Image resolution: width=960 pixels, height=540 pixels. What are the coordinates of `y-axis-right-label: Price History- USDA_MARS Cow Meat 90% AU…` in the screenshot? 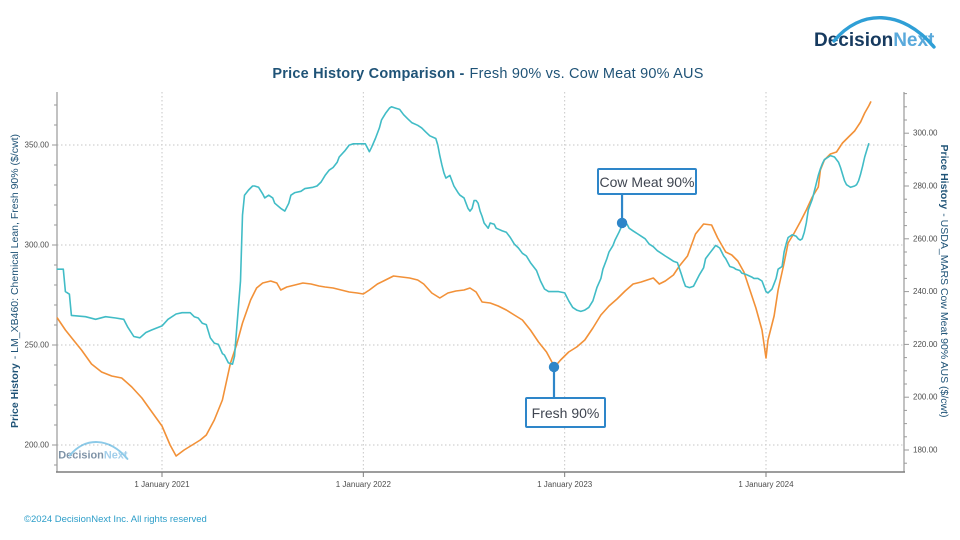 It's located at (944, 281).